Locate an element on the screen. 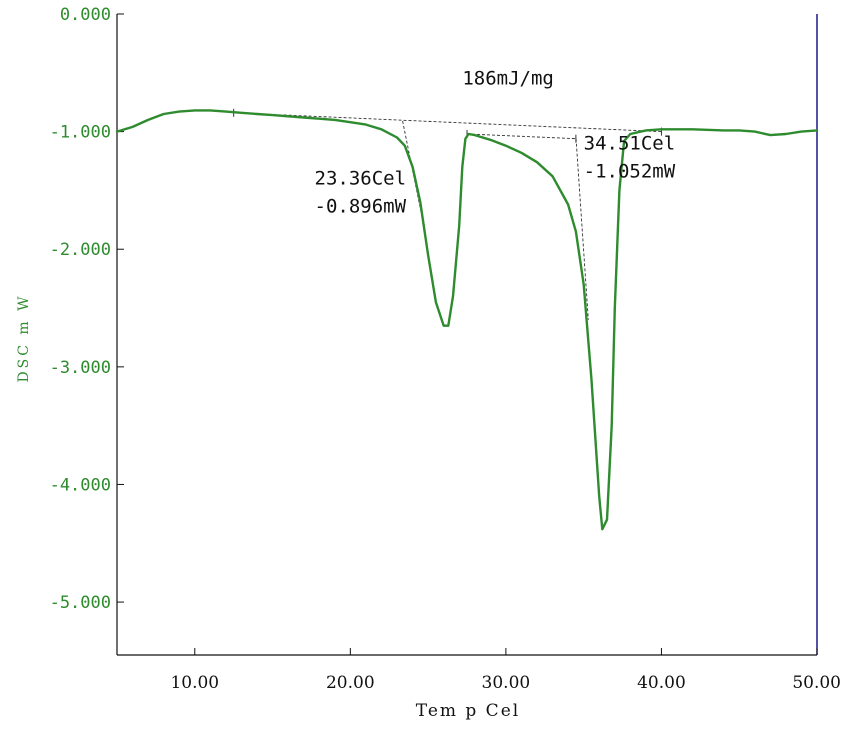  annotation-line: 23.36Cel is located at coordinates (361, 179).